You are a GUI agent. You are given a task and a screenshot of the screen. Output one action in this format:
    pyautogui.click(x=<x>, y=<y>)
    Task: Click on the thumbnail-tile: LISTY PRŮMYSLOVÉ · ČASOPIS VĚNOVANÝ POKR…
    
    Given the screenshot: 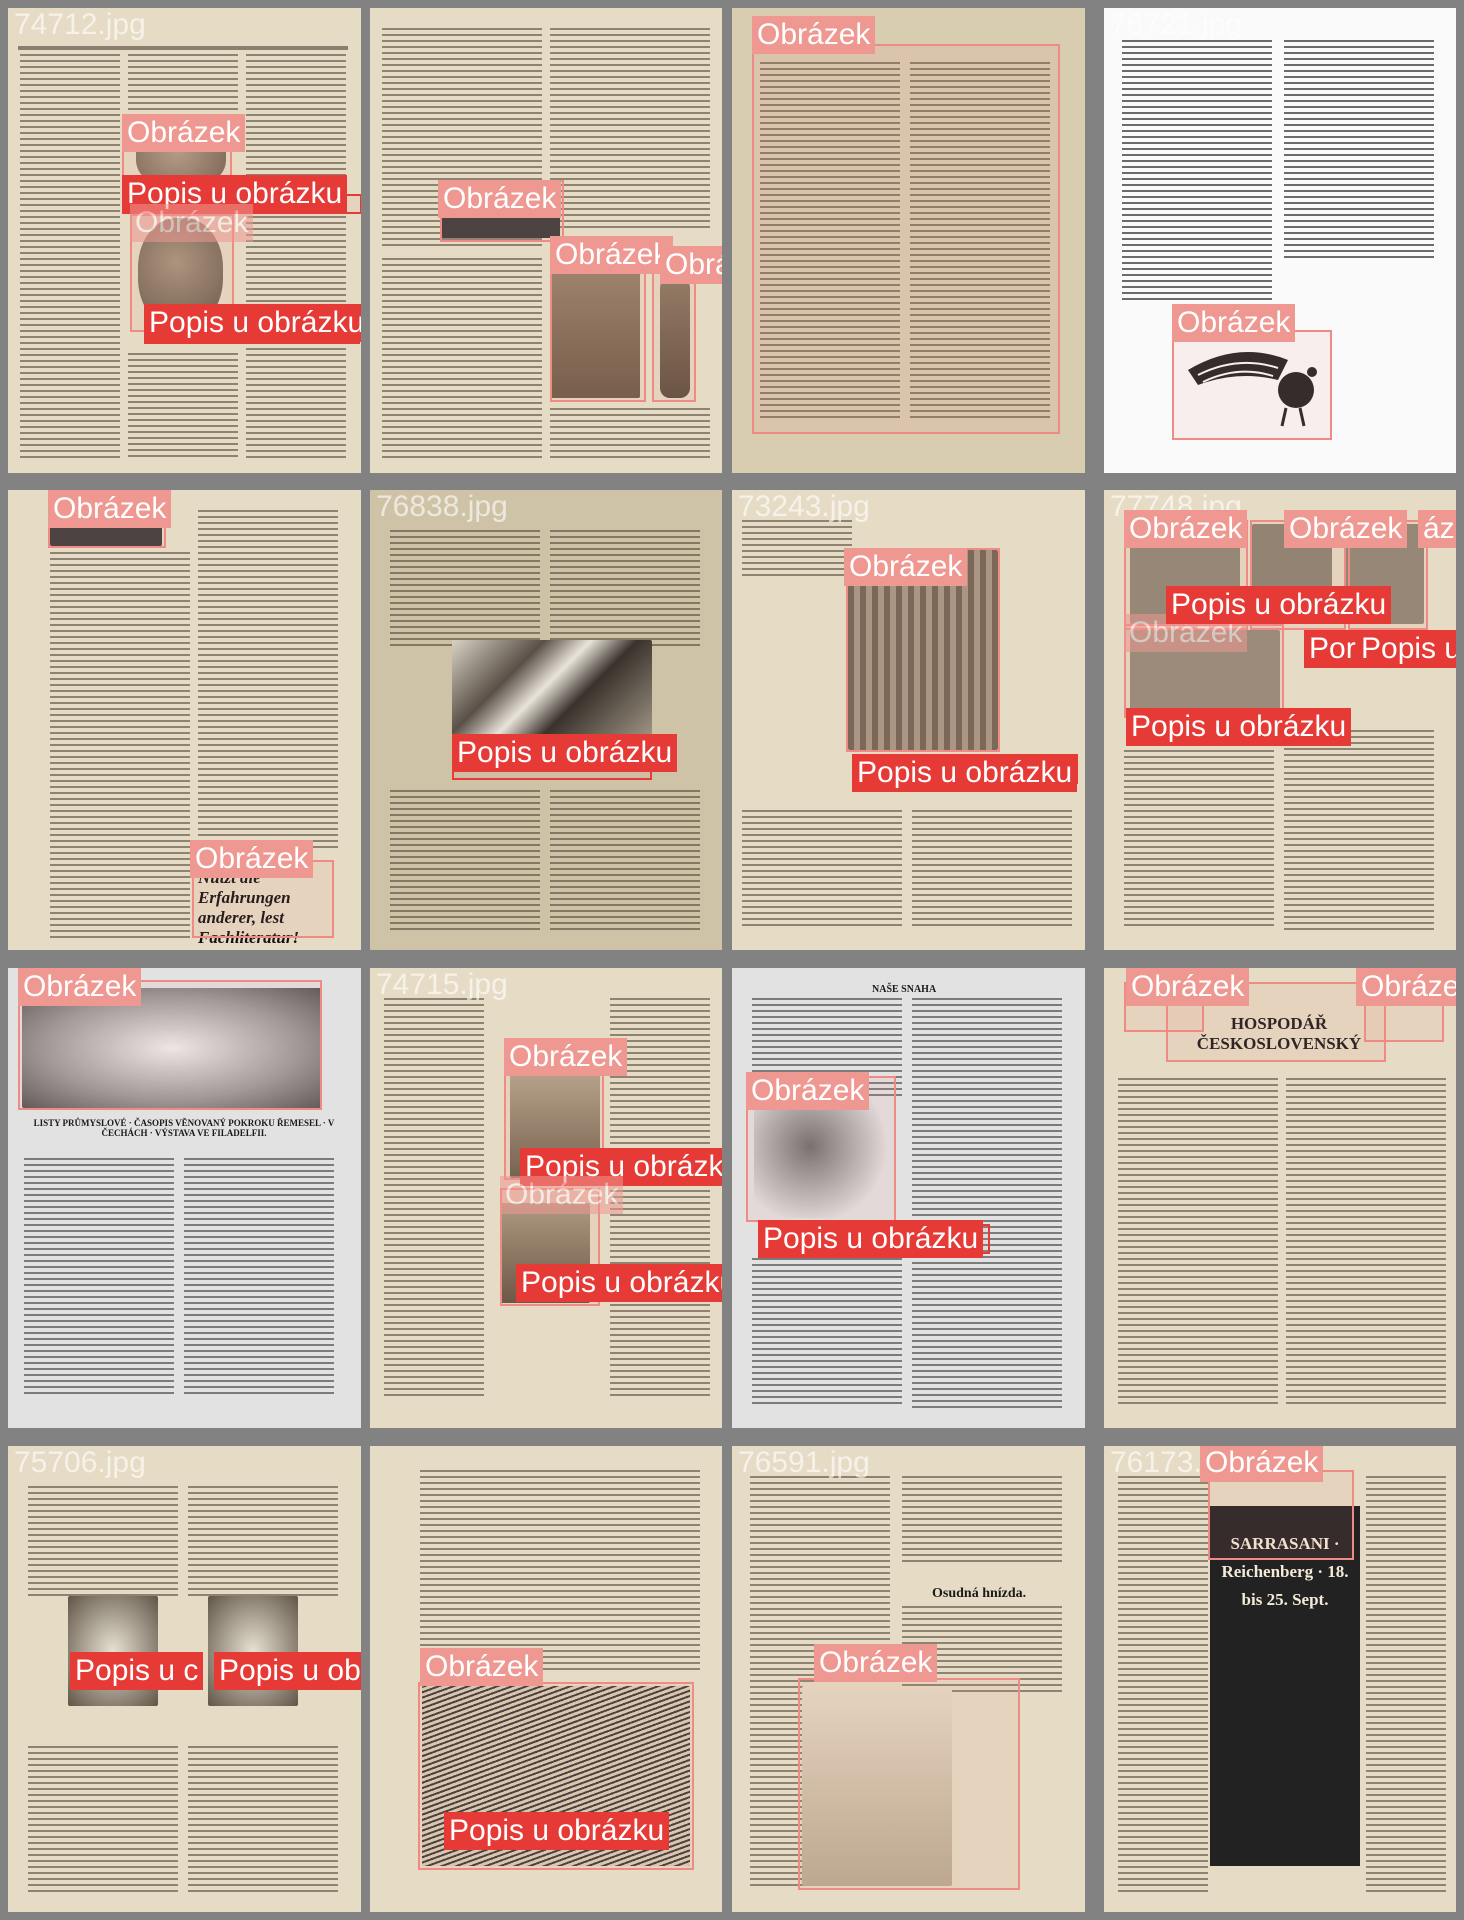 What is the action you would take?
    pyautogui.click(x=184, y=1198)
    